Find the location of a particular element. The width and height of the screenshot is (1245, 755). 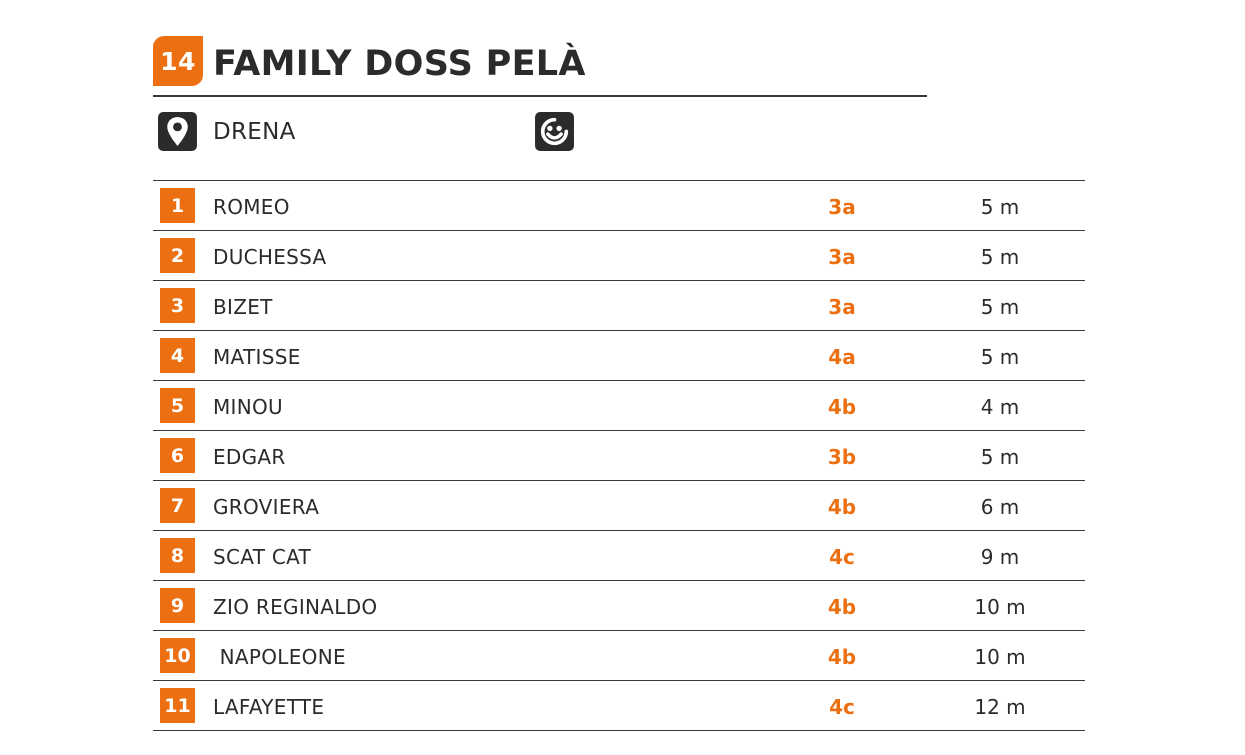

route-number-badge: 6 is located at coordinates (177, 455).